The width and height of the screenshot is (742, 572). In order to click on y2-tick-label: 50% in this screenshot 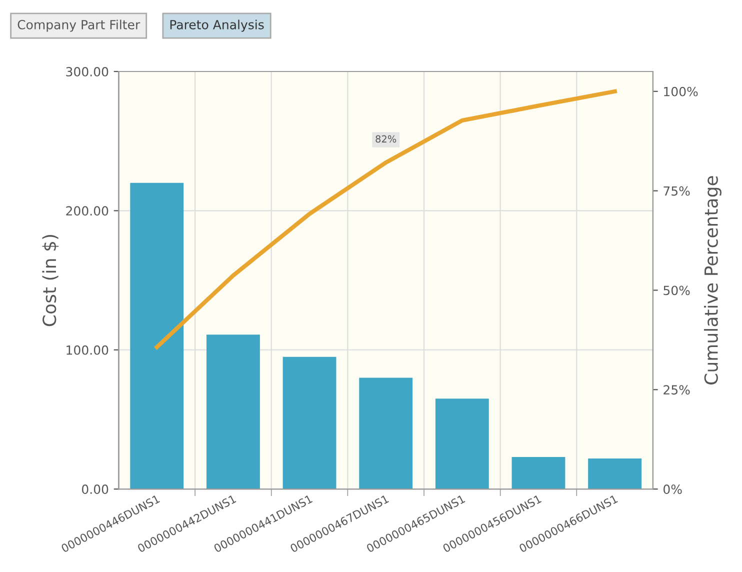, I will do `click(677, 291)`.